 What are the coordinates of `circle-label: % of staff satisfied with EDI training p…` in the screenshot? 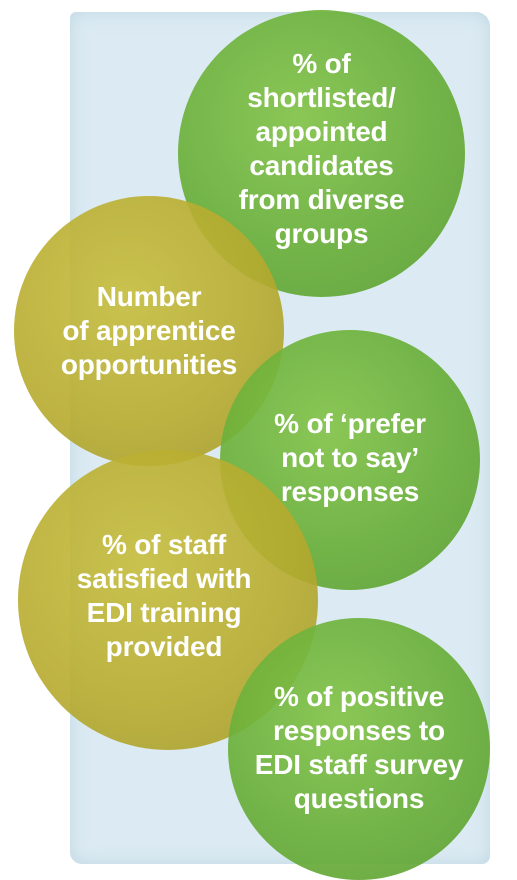 It's located at (164, 595).